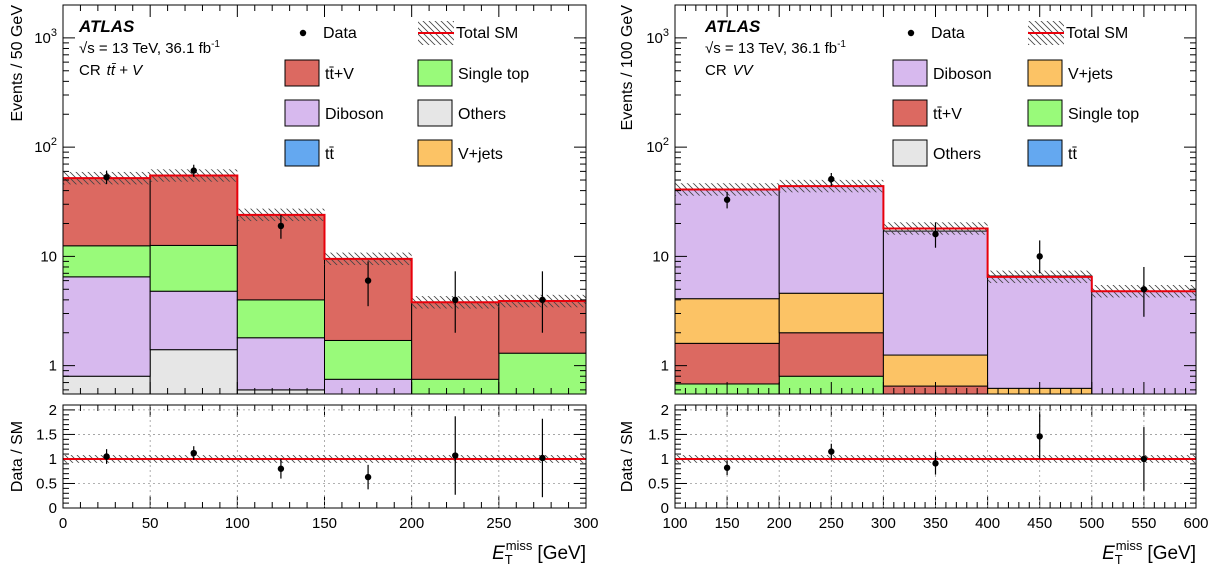 The image size is (1223, 576). What do you see at coordinates (1091, 523) in the screenshot?
I see `x-tick-label: 500` at bounding box center [1091, 523].